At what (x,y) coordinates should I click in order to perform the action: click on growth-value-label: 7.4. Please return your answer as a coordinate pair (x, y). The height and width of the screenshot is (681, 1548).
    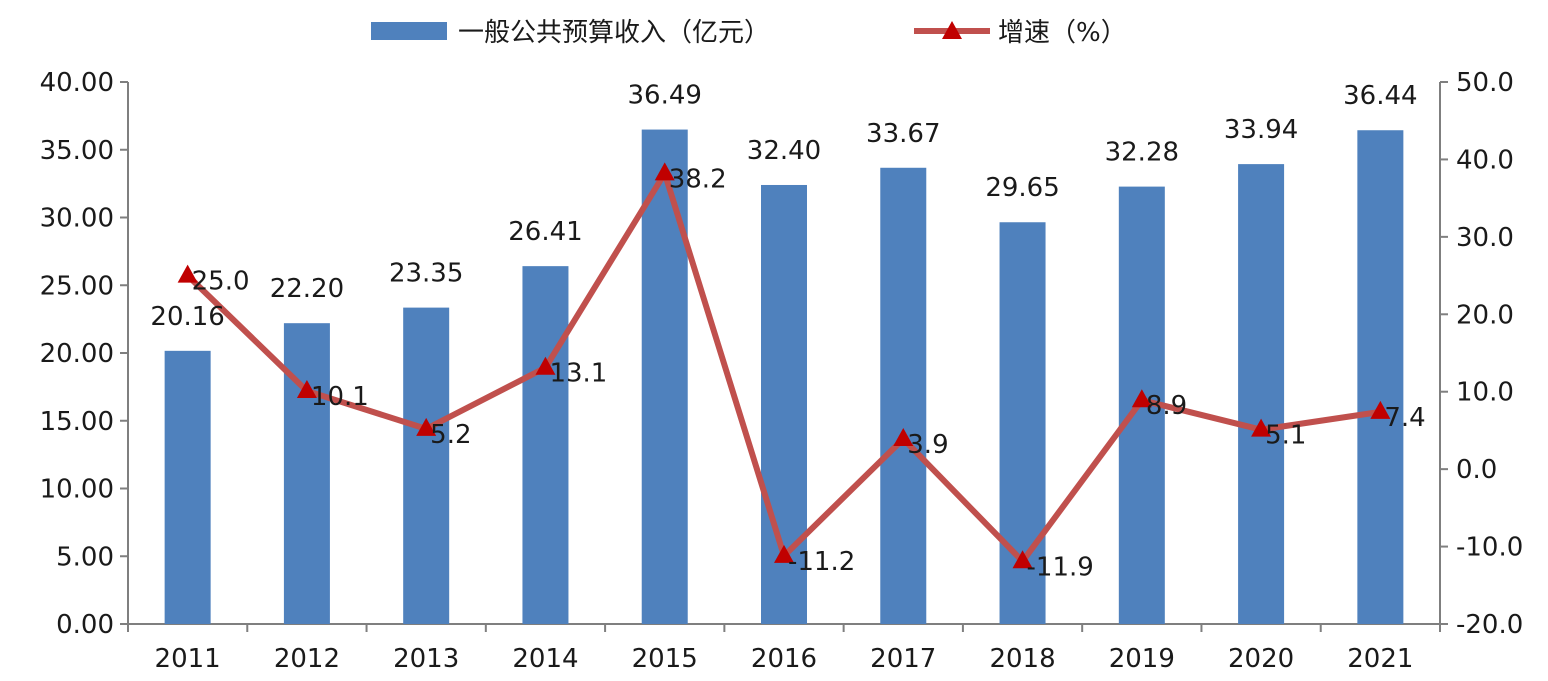
    Looking at the image, I should click on (1404, 418).